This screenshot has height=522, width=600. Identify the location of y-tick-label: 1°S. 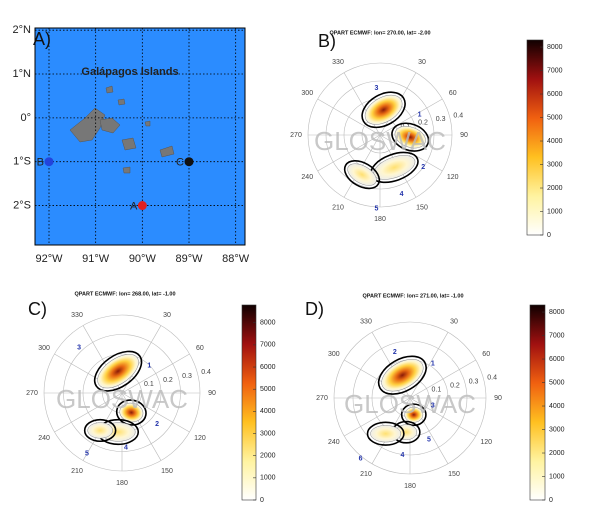
(22, 162).